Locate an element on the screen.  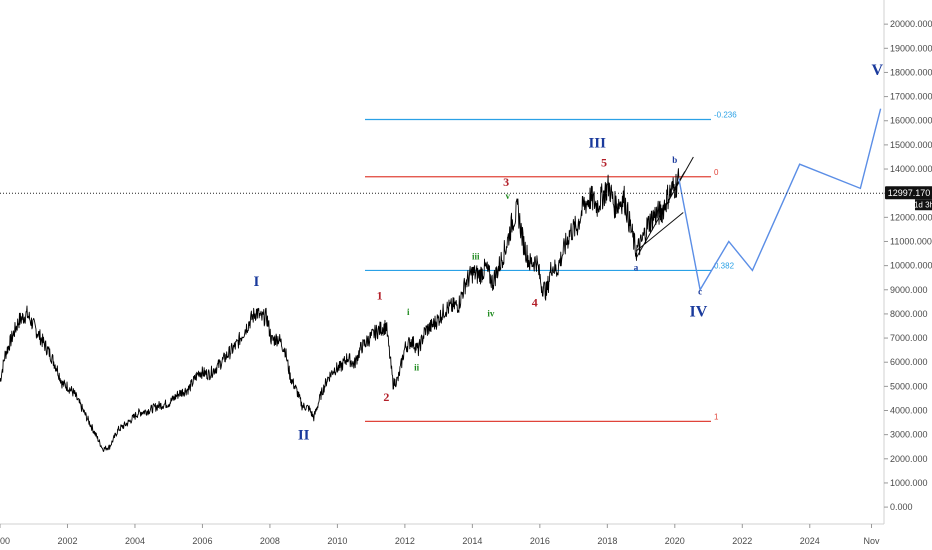
fib-label-2: 0.382 is located at coordinates (724, 265).